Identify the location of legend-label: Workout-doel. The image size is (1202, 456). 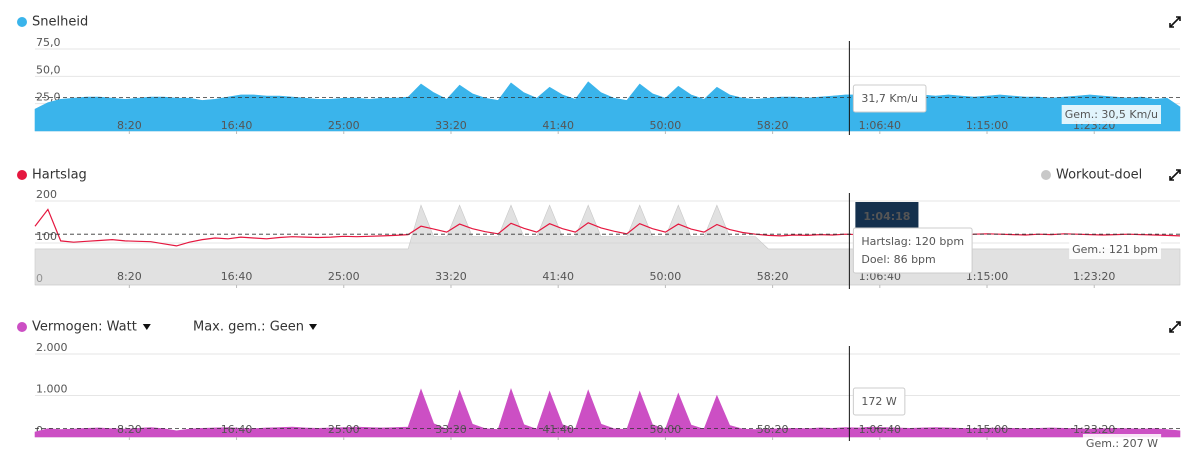
(1099, 175).